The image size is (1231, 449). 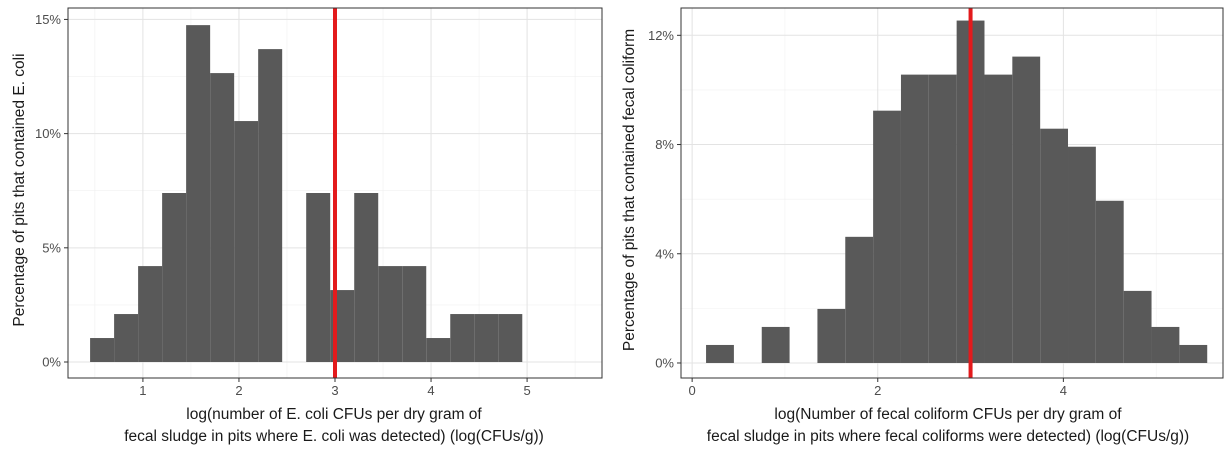 What do you see at coordinates (334, 390) in the screenshot?
I see `ecoli-x-tick-label: 3` at bounding box center [334, 390].